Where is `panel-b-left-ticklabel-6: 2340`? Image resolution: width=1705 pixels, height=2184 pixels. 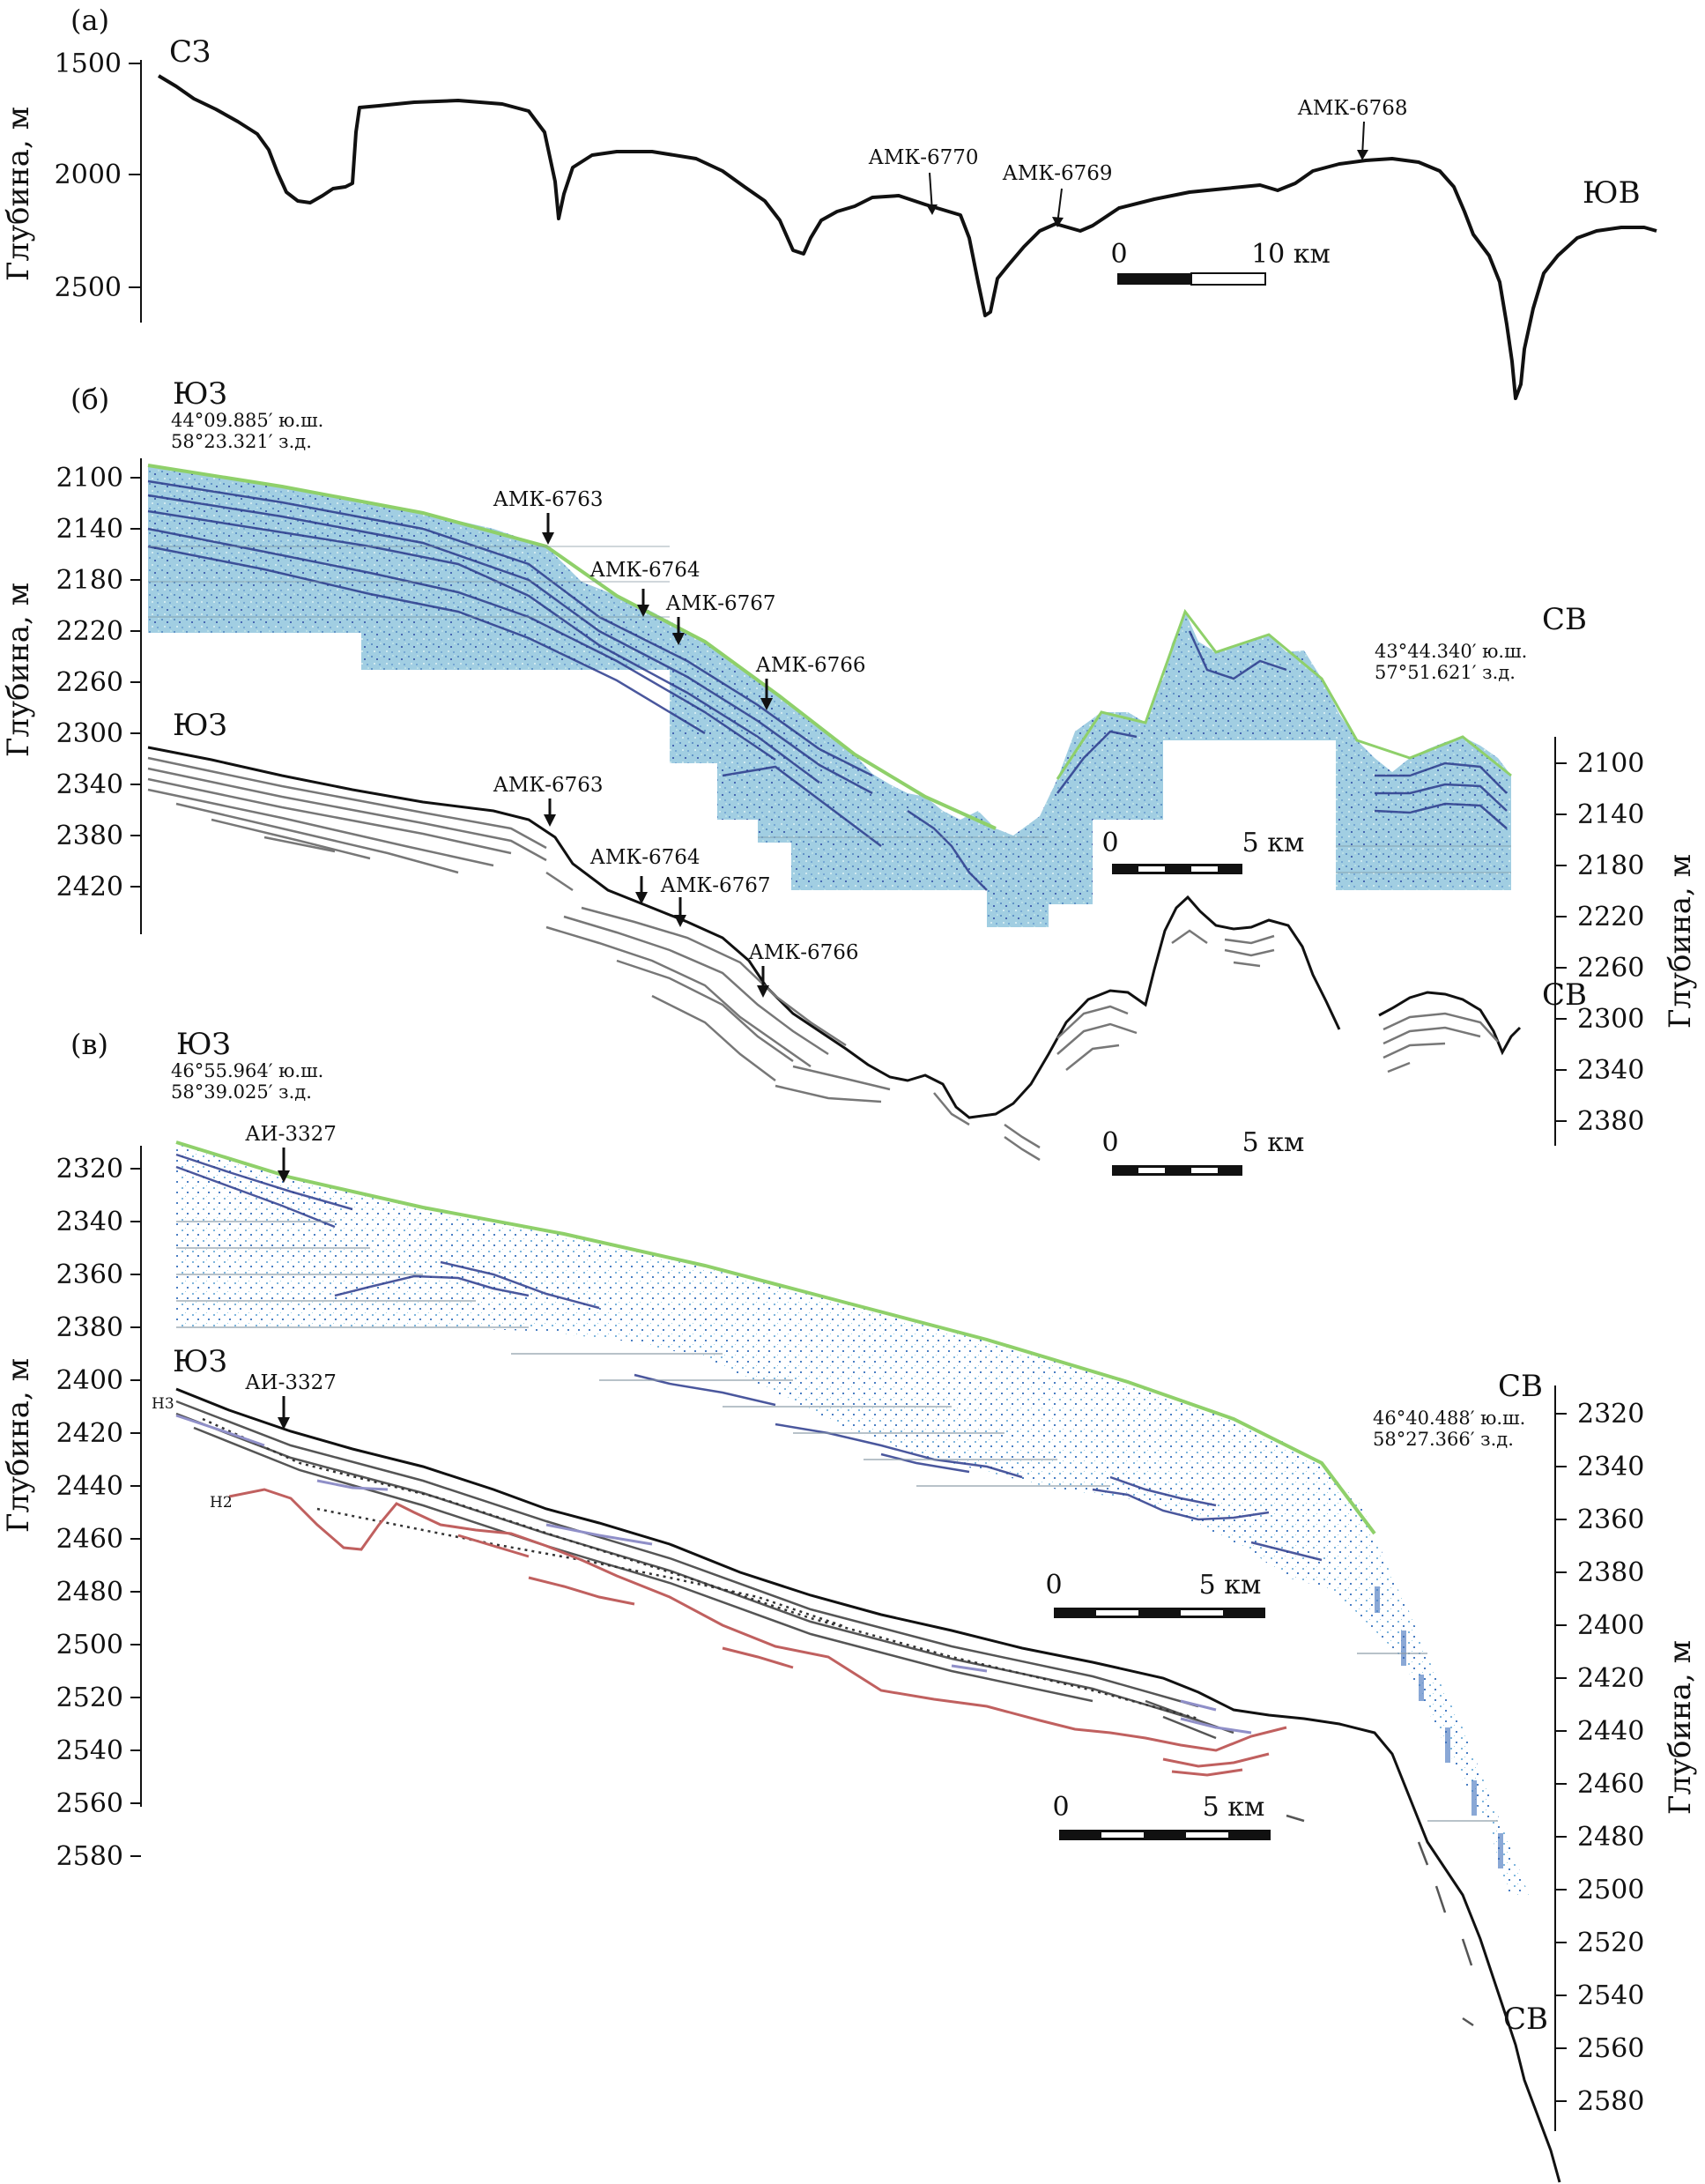 panel-b-left-ticklabel-6: 2340 is located at coordinates (90, 784).